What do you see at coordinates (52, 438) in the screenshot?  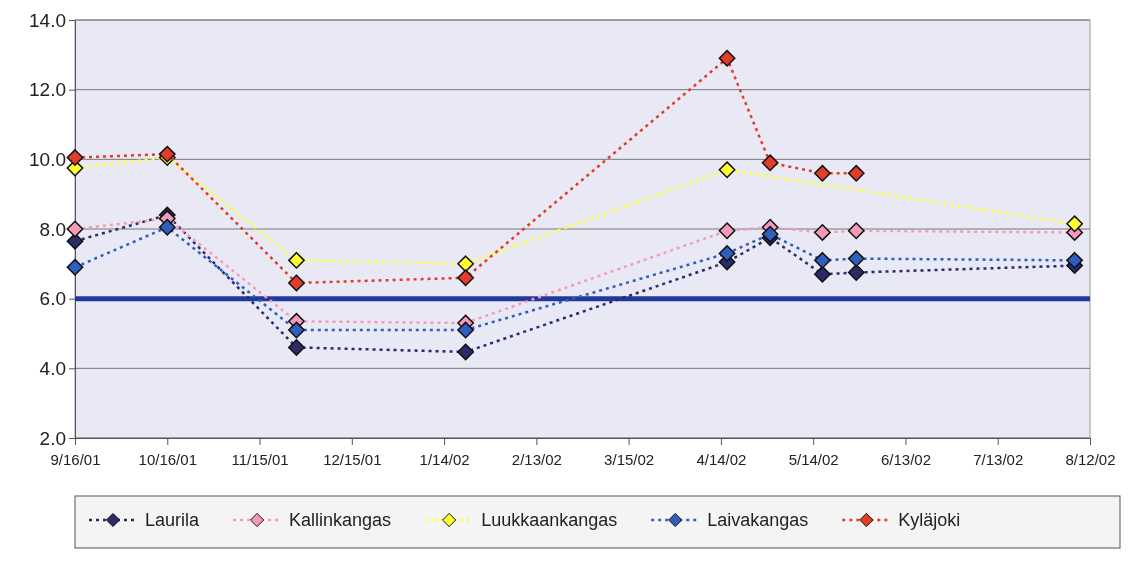 I see `y-tick-label: 2.0` at bounding box center [52, 438].